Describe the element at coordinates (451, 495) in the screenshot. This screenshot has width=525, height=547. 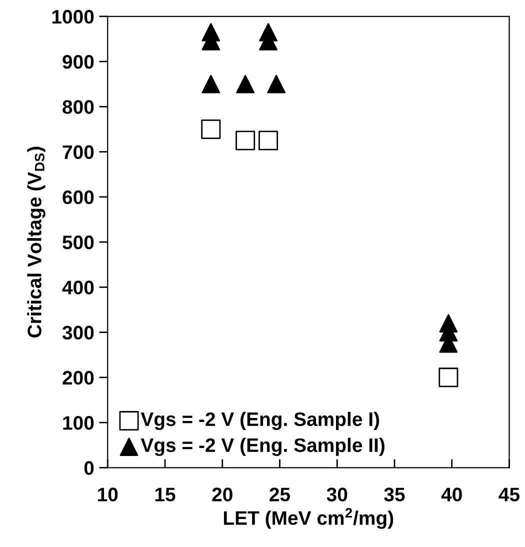
I see `x-tick-label: 40` at that location.